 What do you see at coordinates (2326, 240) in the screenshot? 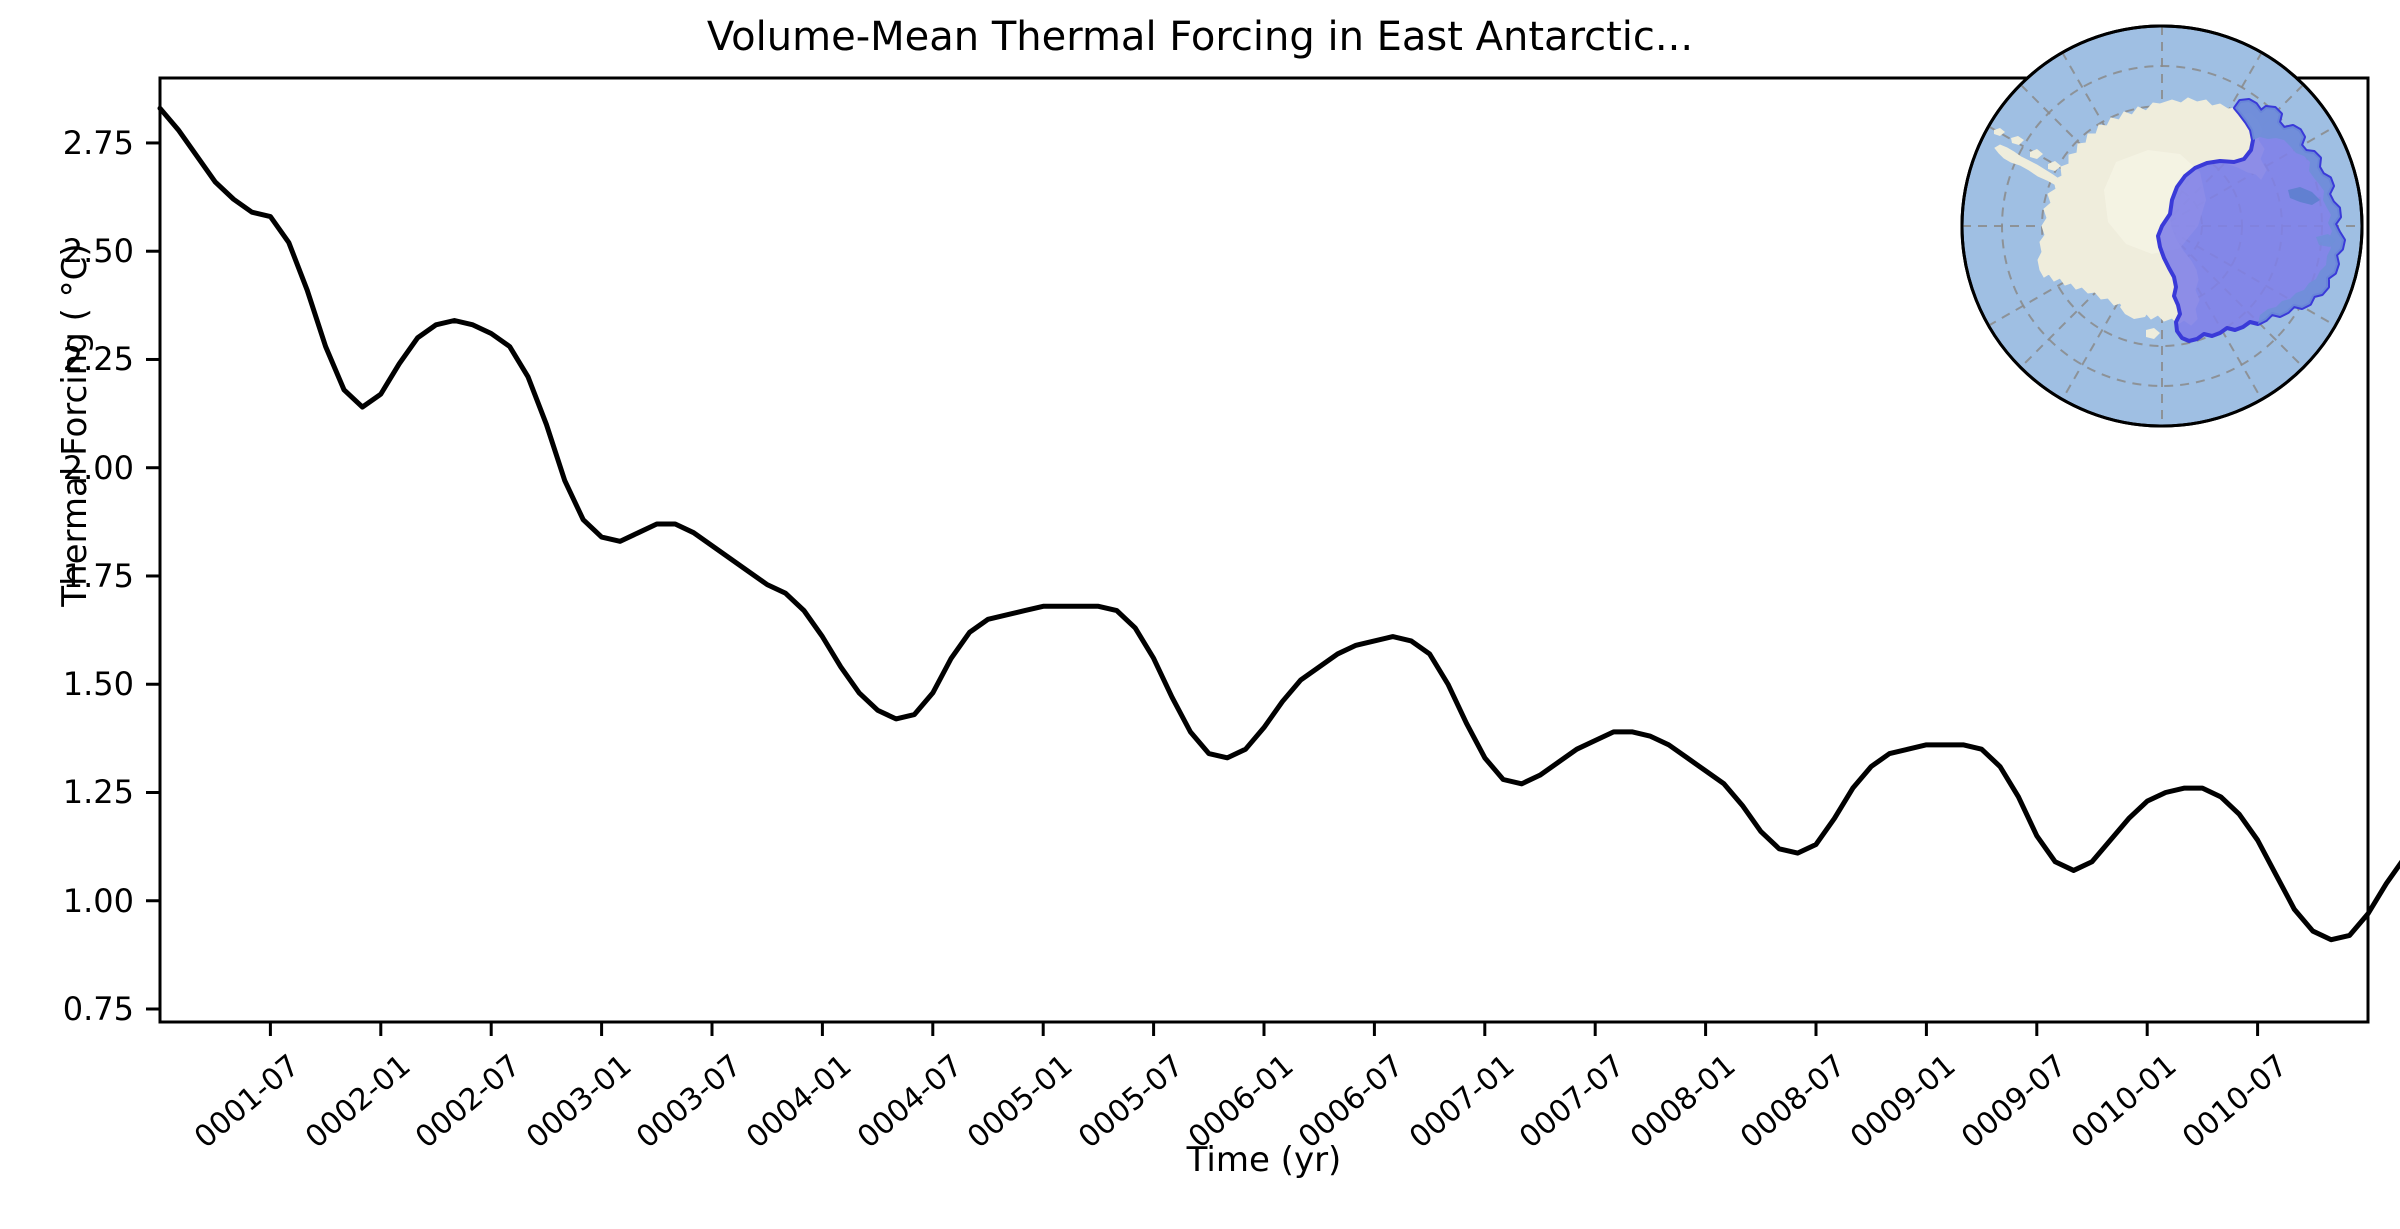
I see `shackleton-inlet` at bounding box center [2326, 240].